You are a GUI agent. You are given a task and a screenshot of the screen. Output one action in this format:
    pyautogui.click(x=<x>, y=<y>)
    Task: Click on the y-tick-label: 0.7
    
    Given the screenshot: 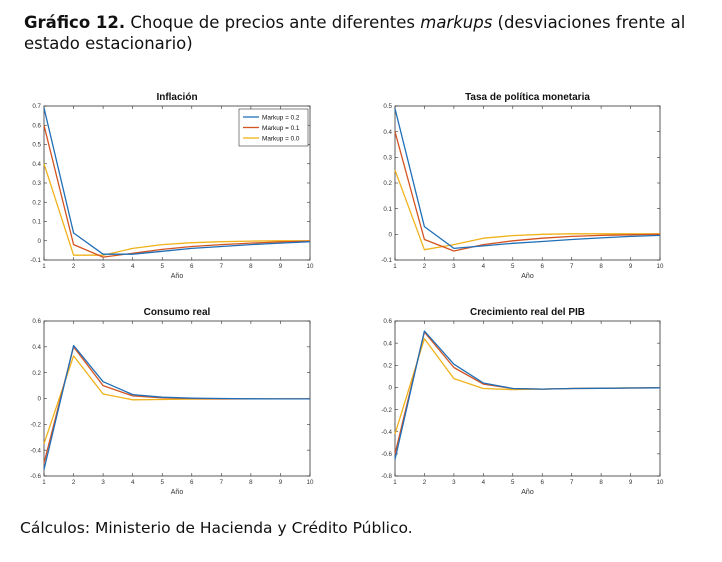 What is the action you would take?
    pyautogui.click(x=36, y=106)
    